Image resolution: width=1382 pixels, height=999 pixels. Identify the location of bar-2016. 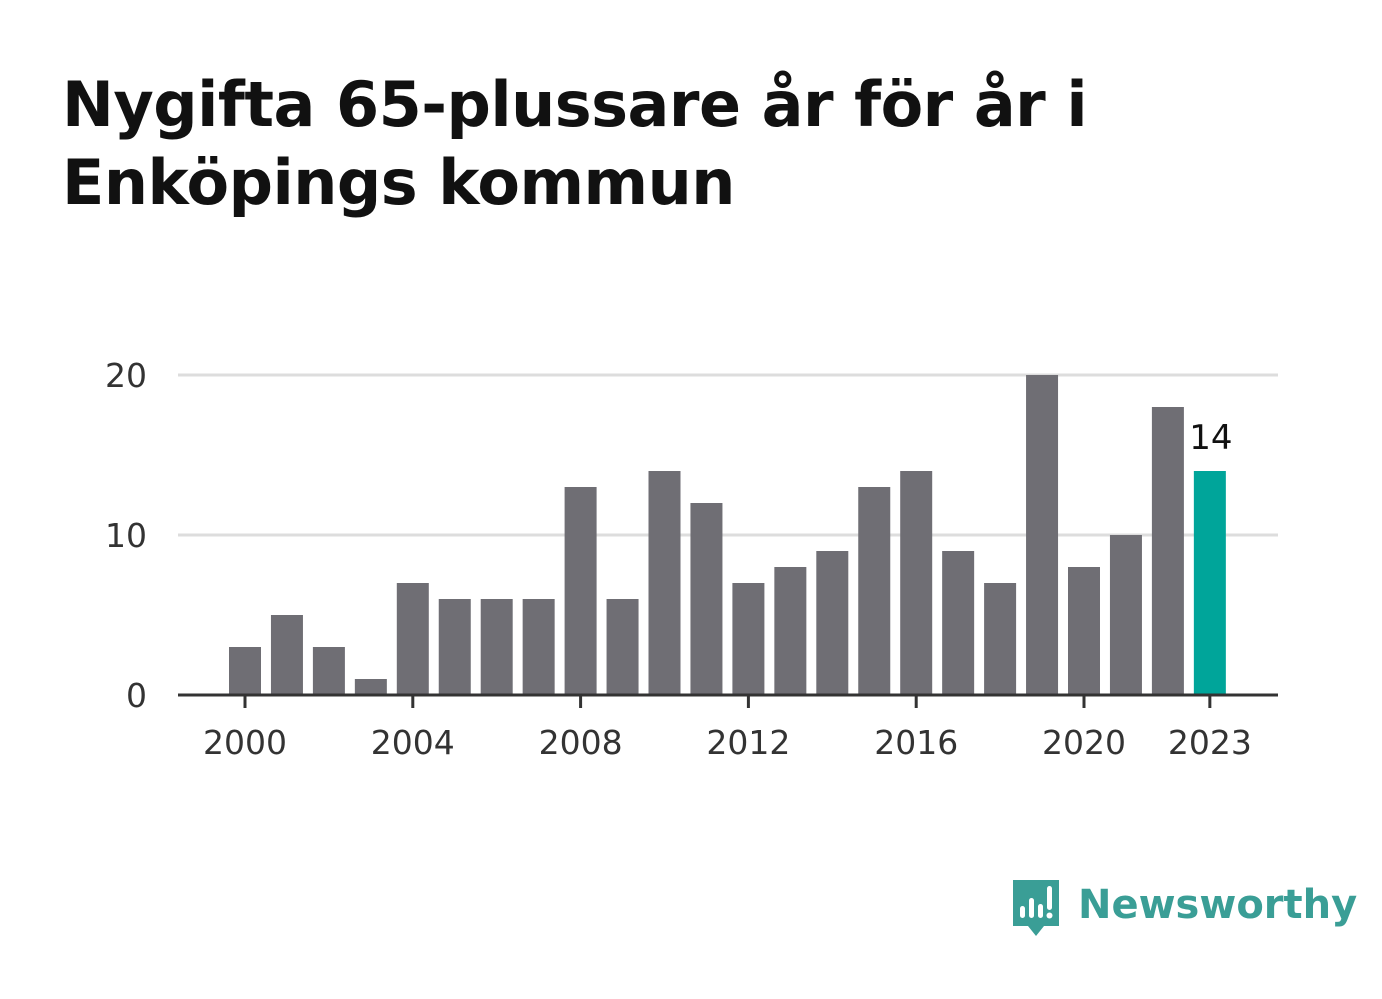
(916, 583).